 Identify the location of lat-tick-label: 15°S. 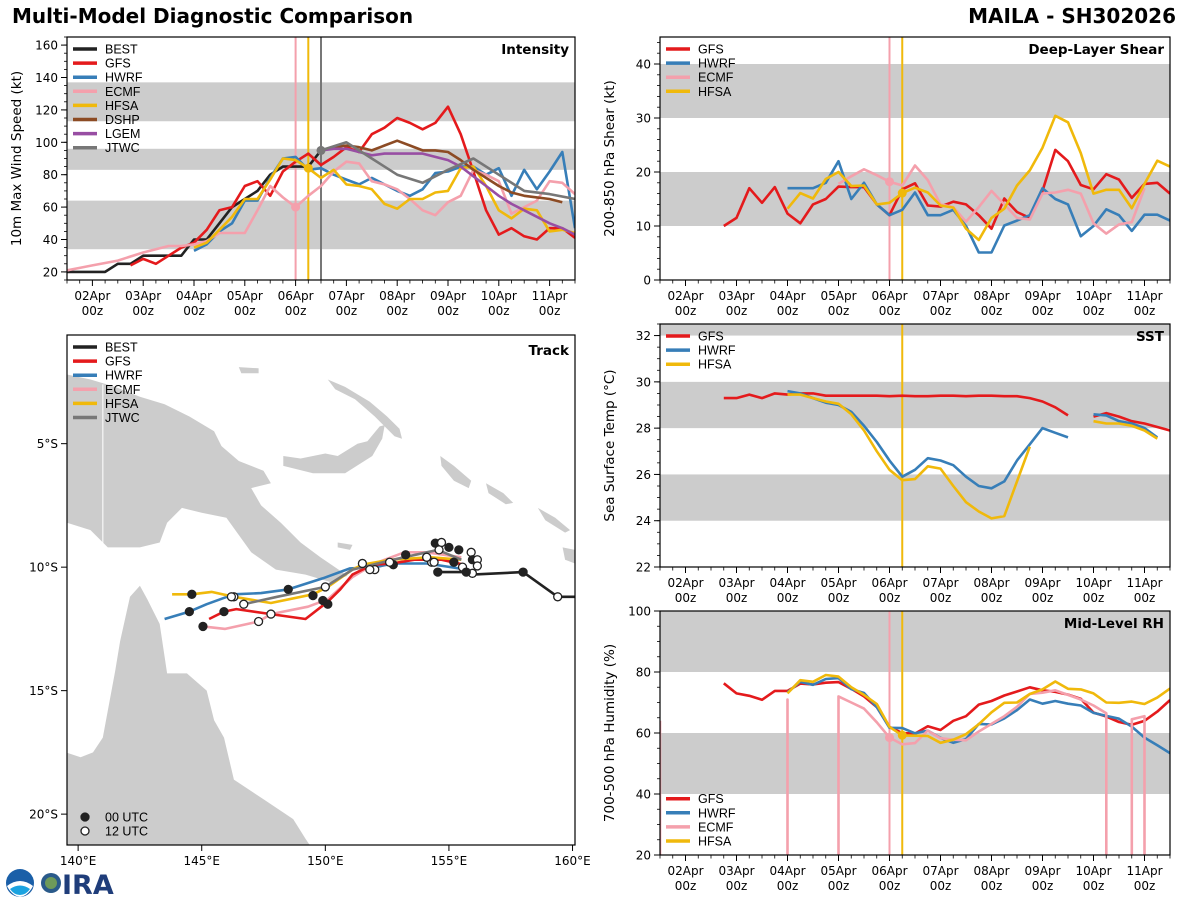
(43, 691).